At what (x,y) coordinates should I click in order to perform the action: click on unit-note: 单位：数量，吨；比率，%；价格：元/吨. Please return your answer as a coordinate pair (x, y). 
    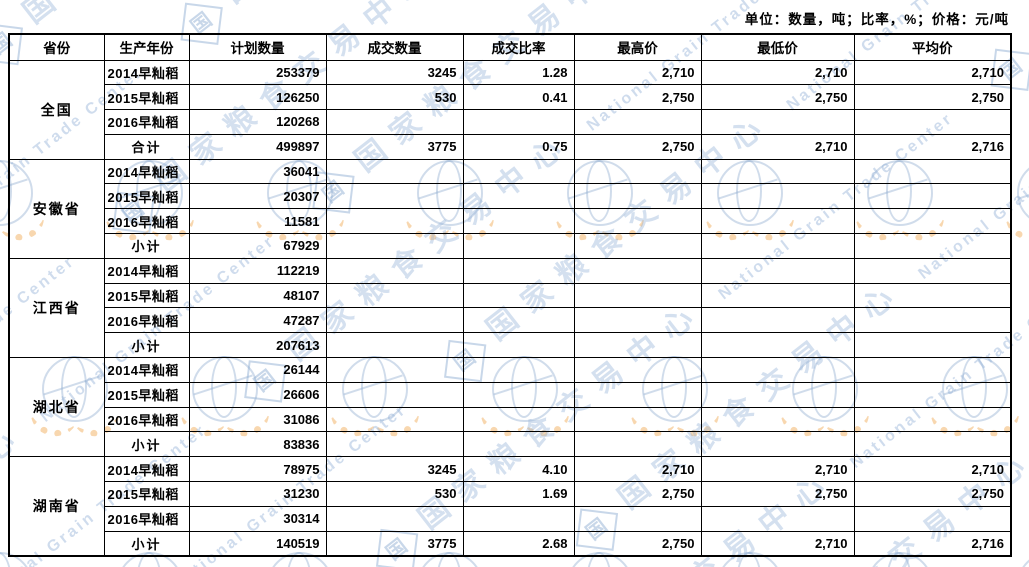
    Looking at the image, I should click on (876, 19).